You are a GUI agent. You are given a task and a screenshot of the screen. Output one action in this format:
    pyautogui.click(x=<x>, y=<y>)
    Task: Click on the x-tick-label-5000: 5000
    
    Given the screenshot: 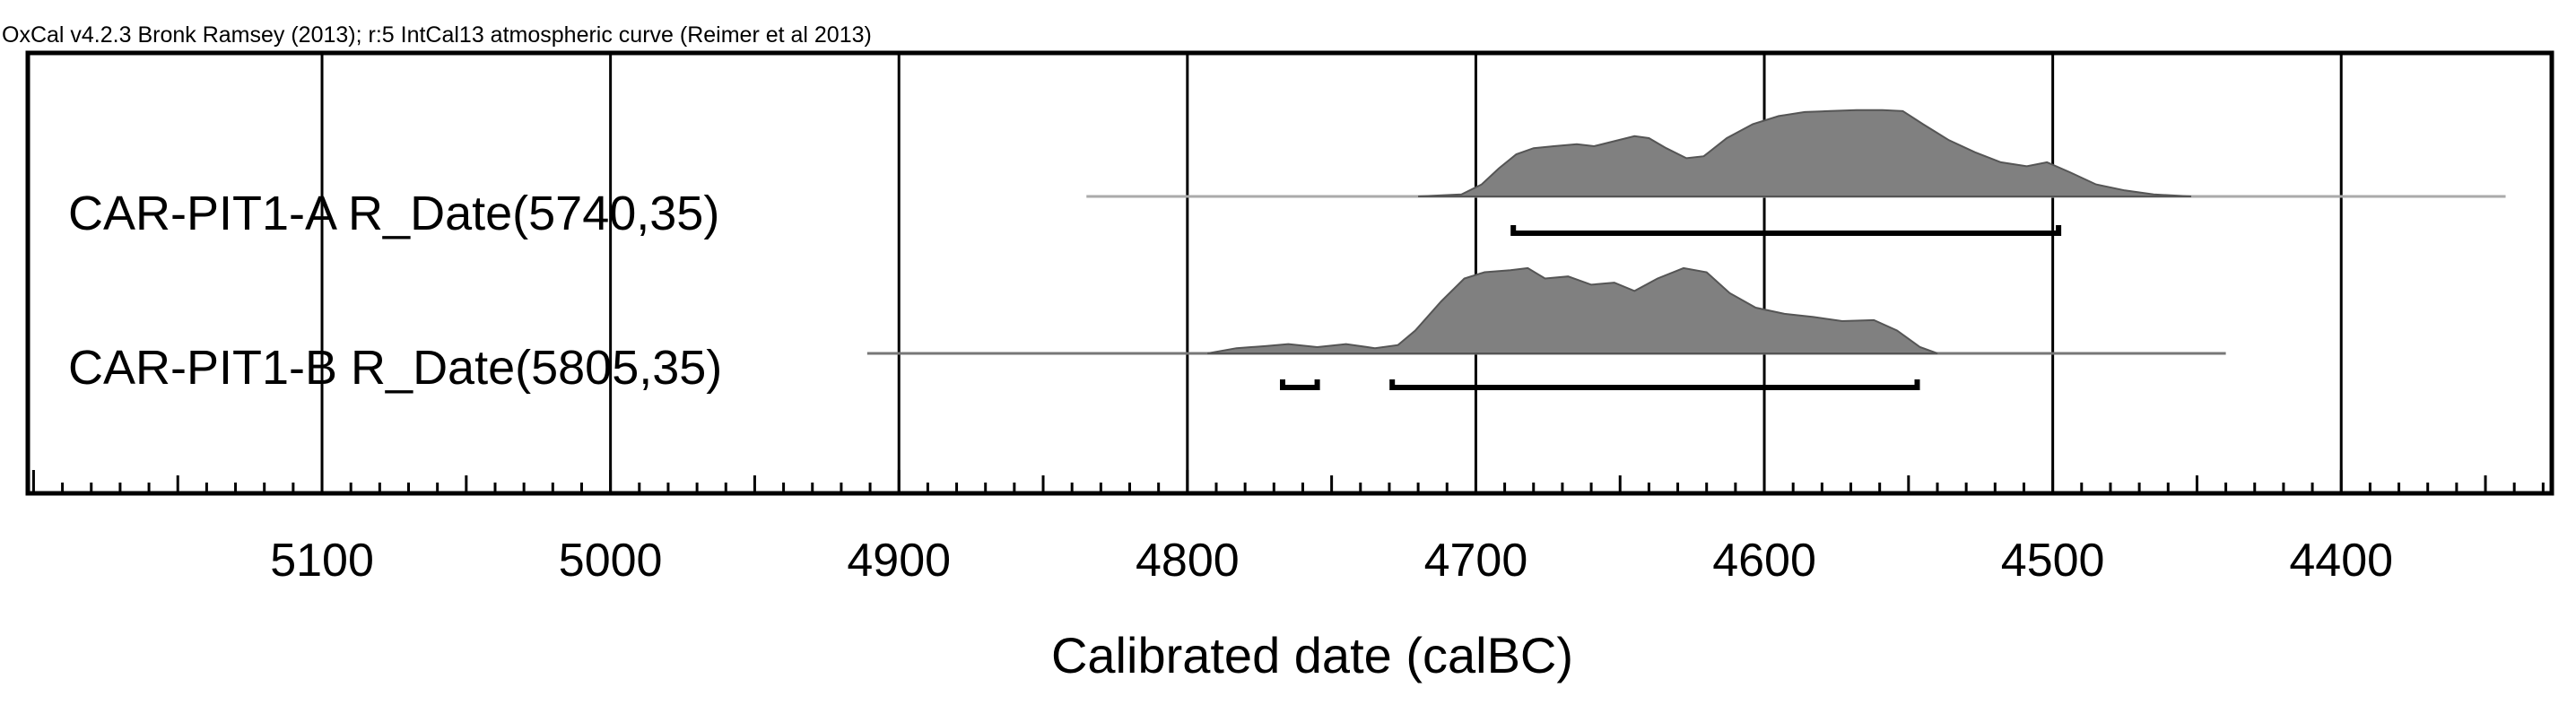 What is the action you would take?
    pyautogui.click(x=611, y=561)
    